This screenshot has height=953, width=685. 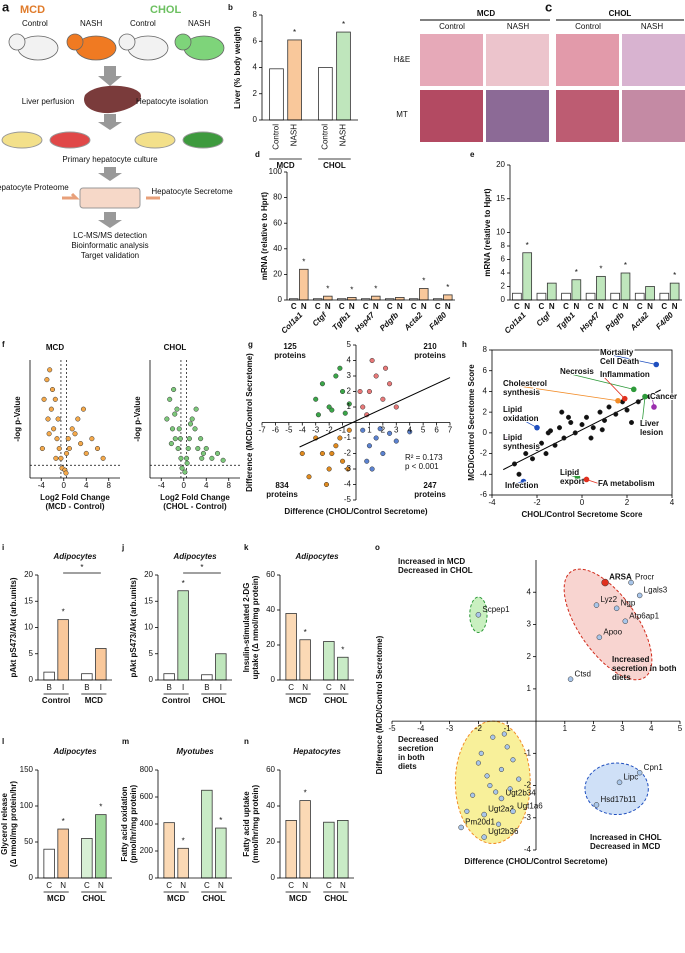 What do you see at coordinates (3, 547) in the screenshot?
I see `panel-label: i` at bounding box center [3, 547].